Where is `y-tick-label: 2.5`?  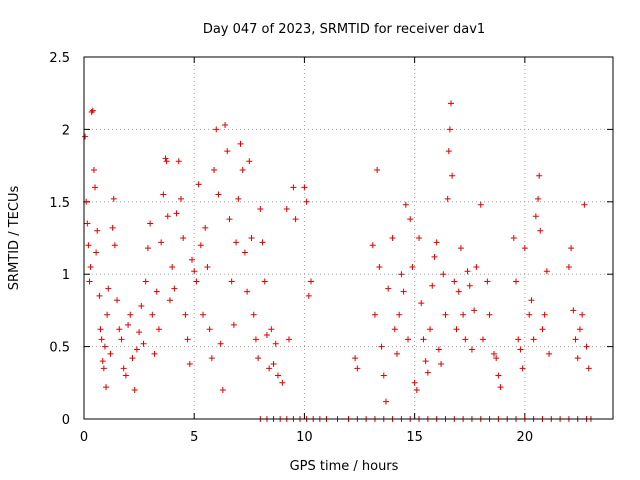 y-tick-label: 2.5 is located at coordinates (59, 58).